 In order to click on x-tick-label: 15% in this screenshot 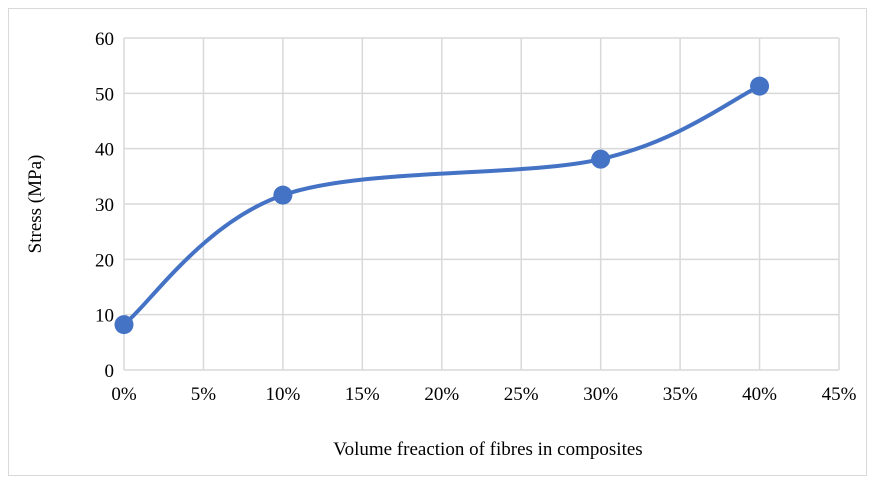, I will do `click(362, 394)`.